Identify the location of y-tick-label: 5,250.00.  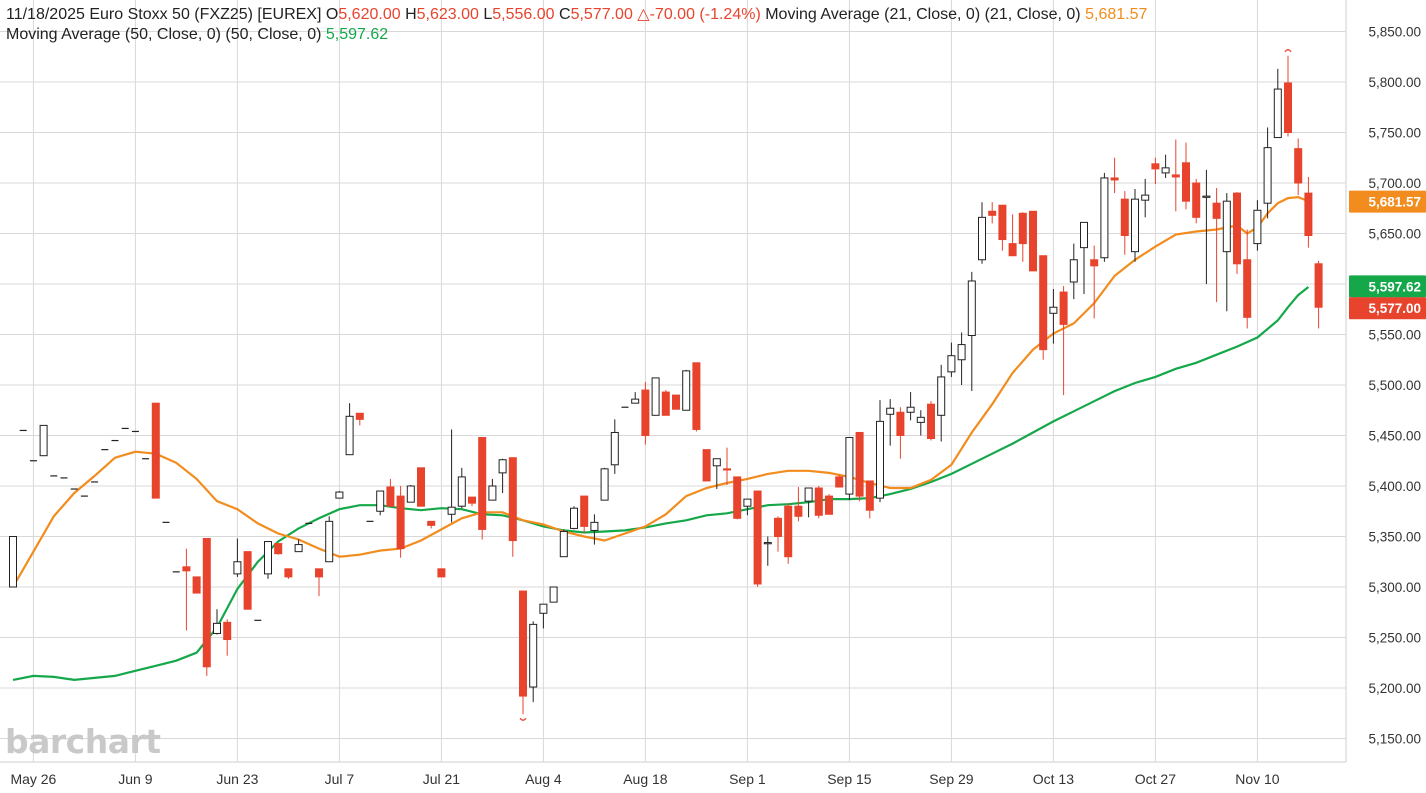
(1394, 638).